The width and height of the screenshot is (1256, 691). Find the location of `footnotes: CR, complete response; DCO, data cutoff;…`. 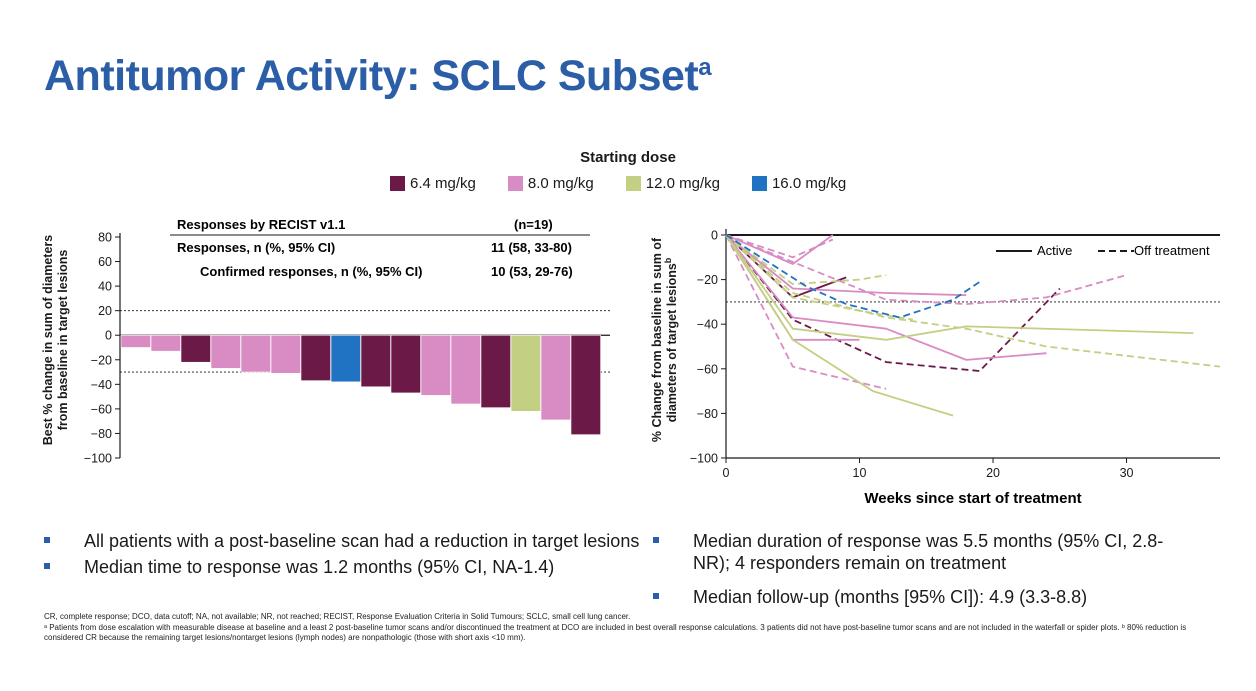

footnotes: CR, complete response; DCO, data cutoff;… is located at coordinates (624, 628).